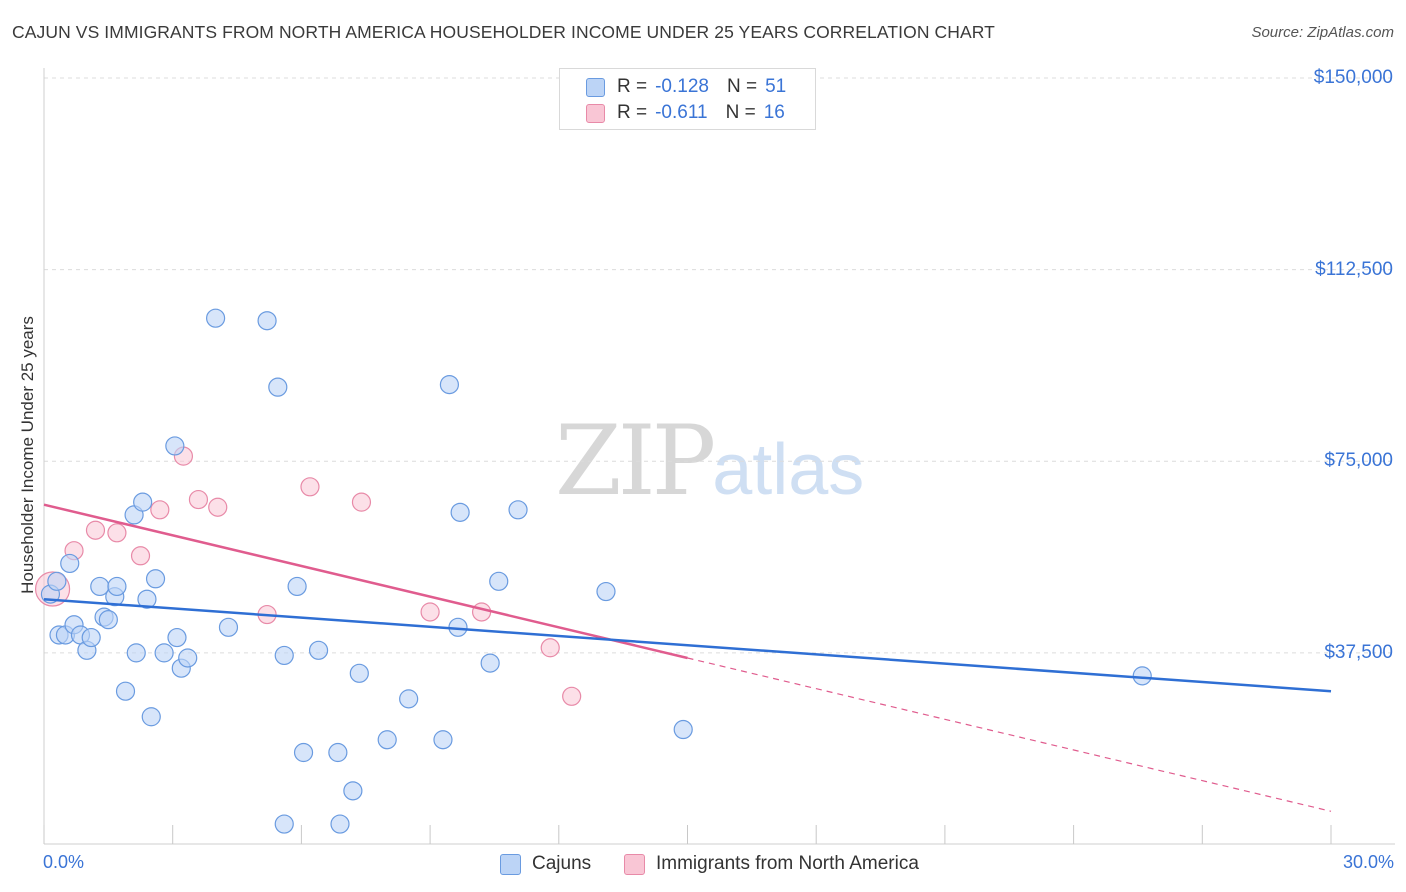 The width and height of the screenshot is (1406, 892). I want to click on trendline-cajuns, so click(687, 645).